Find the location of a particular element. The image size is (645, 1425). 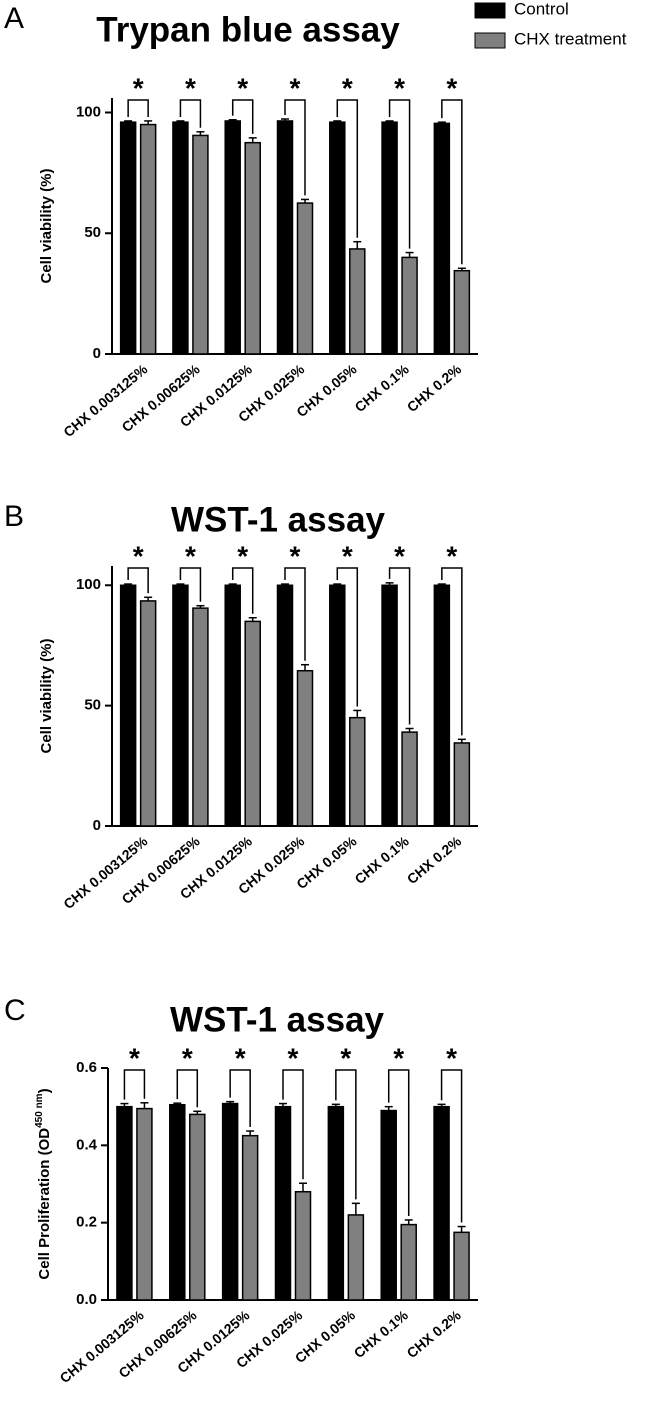

legend-label: CHX treatment is located at coordinates (570, 38).